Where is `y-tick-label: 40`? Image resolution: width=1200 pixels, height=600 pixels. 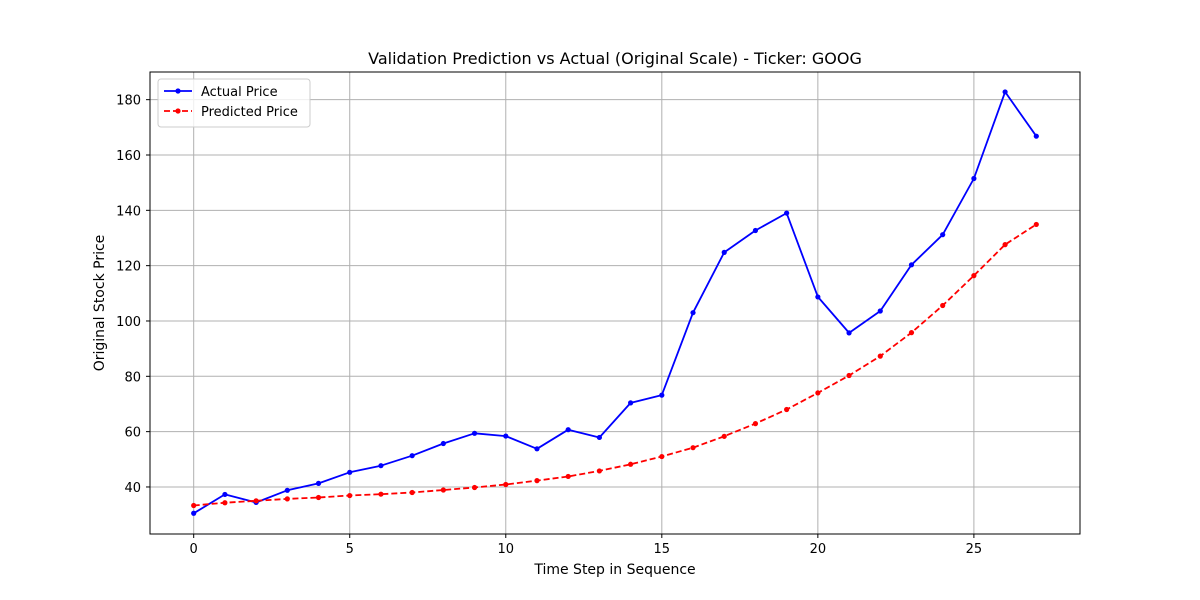 y-tick-label: 40 is located at coordinates (132, 488).